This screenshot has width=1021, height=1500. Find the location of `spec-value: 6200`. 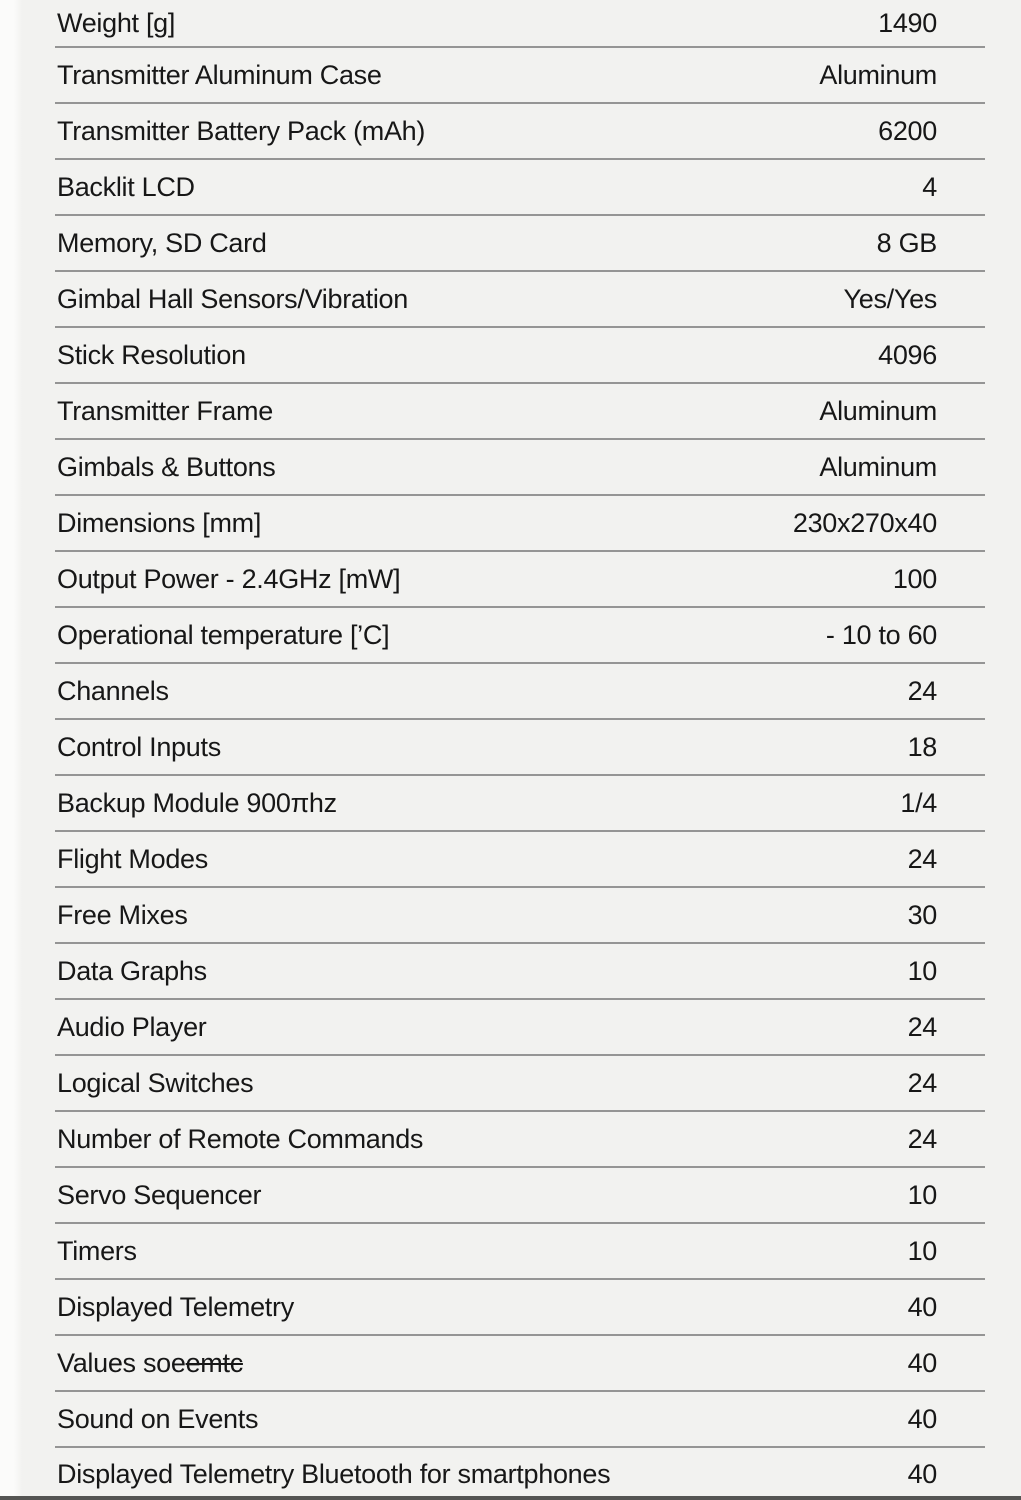

spec-value: 6200 is located at coordinates (907, 130).